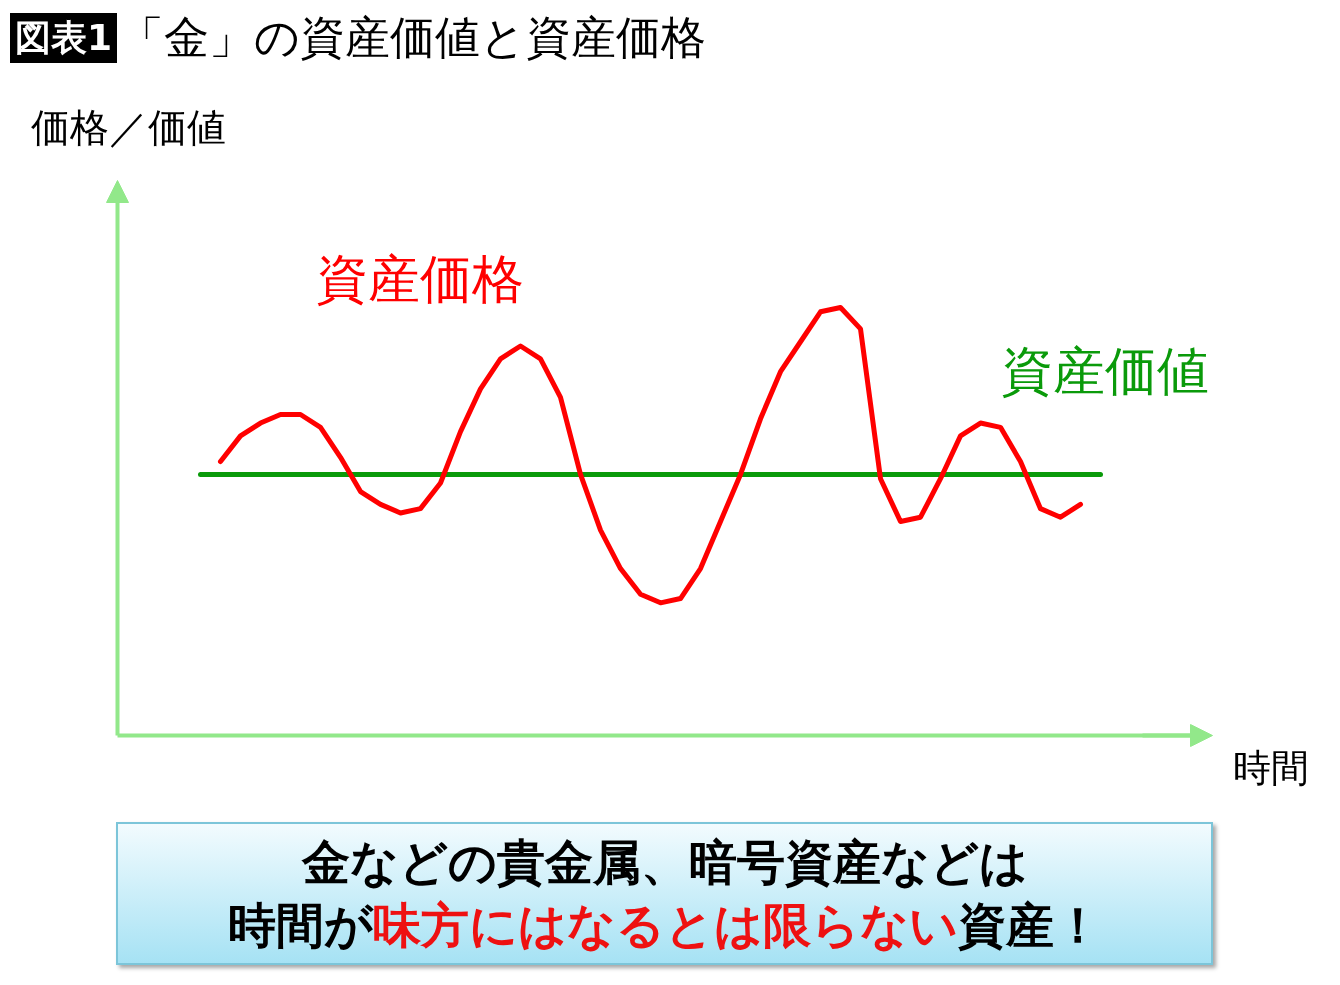 This screenshot has height=985, width=1340. Describe the element at coordinates (664, 862) in the screenshot. I see `text: 金などの貴金属、暗号資産などは` at that location.